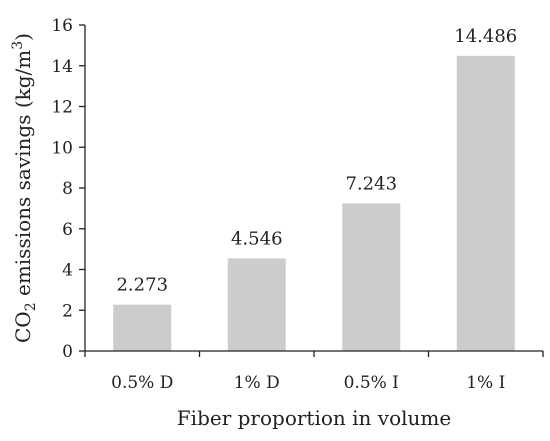 This screenshot has height=441, width=550. Describe the element at coordinates (314, 418) in the screenshot. I see `x-axis-title: Fiber proportion in volume` at that location.